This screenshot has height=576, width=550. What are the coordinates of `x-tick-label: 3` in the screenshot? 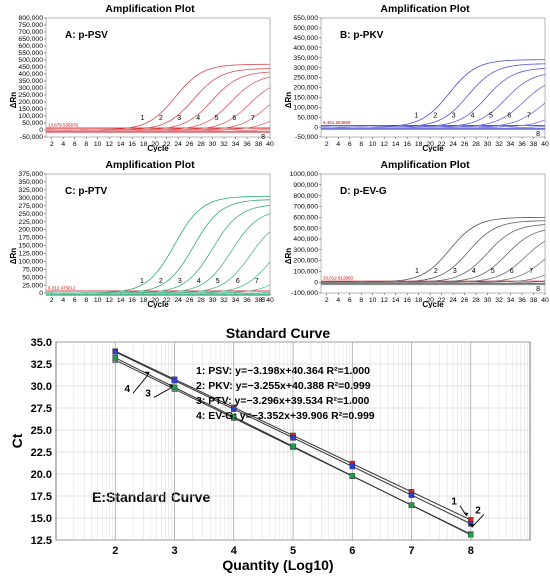 It's located at (174, 551).